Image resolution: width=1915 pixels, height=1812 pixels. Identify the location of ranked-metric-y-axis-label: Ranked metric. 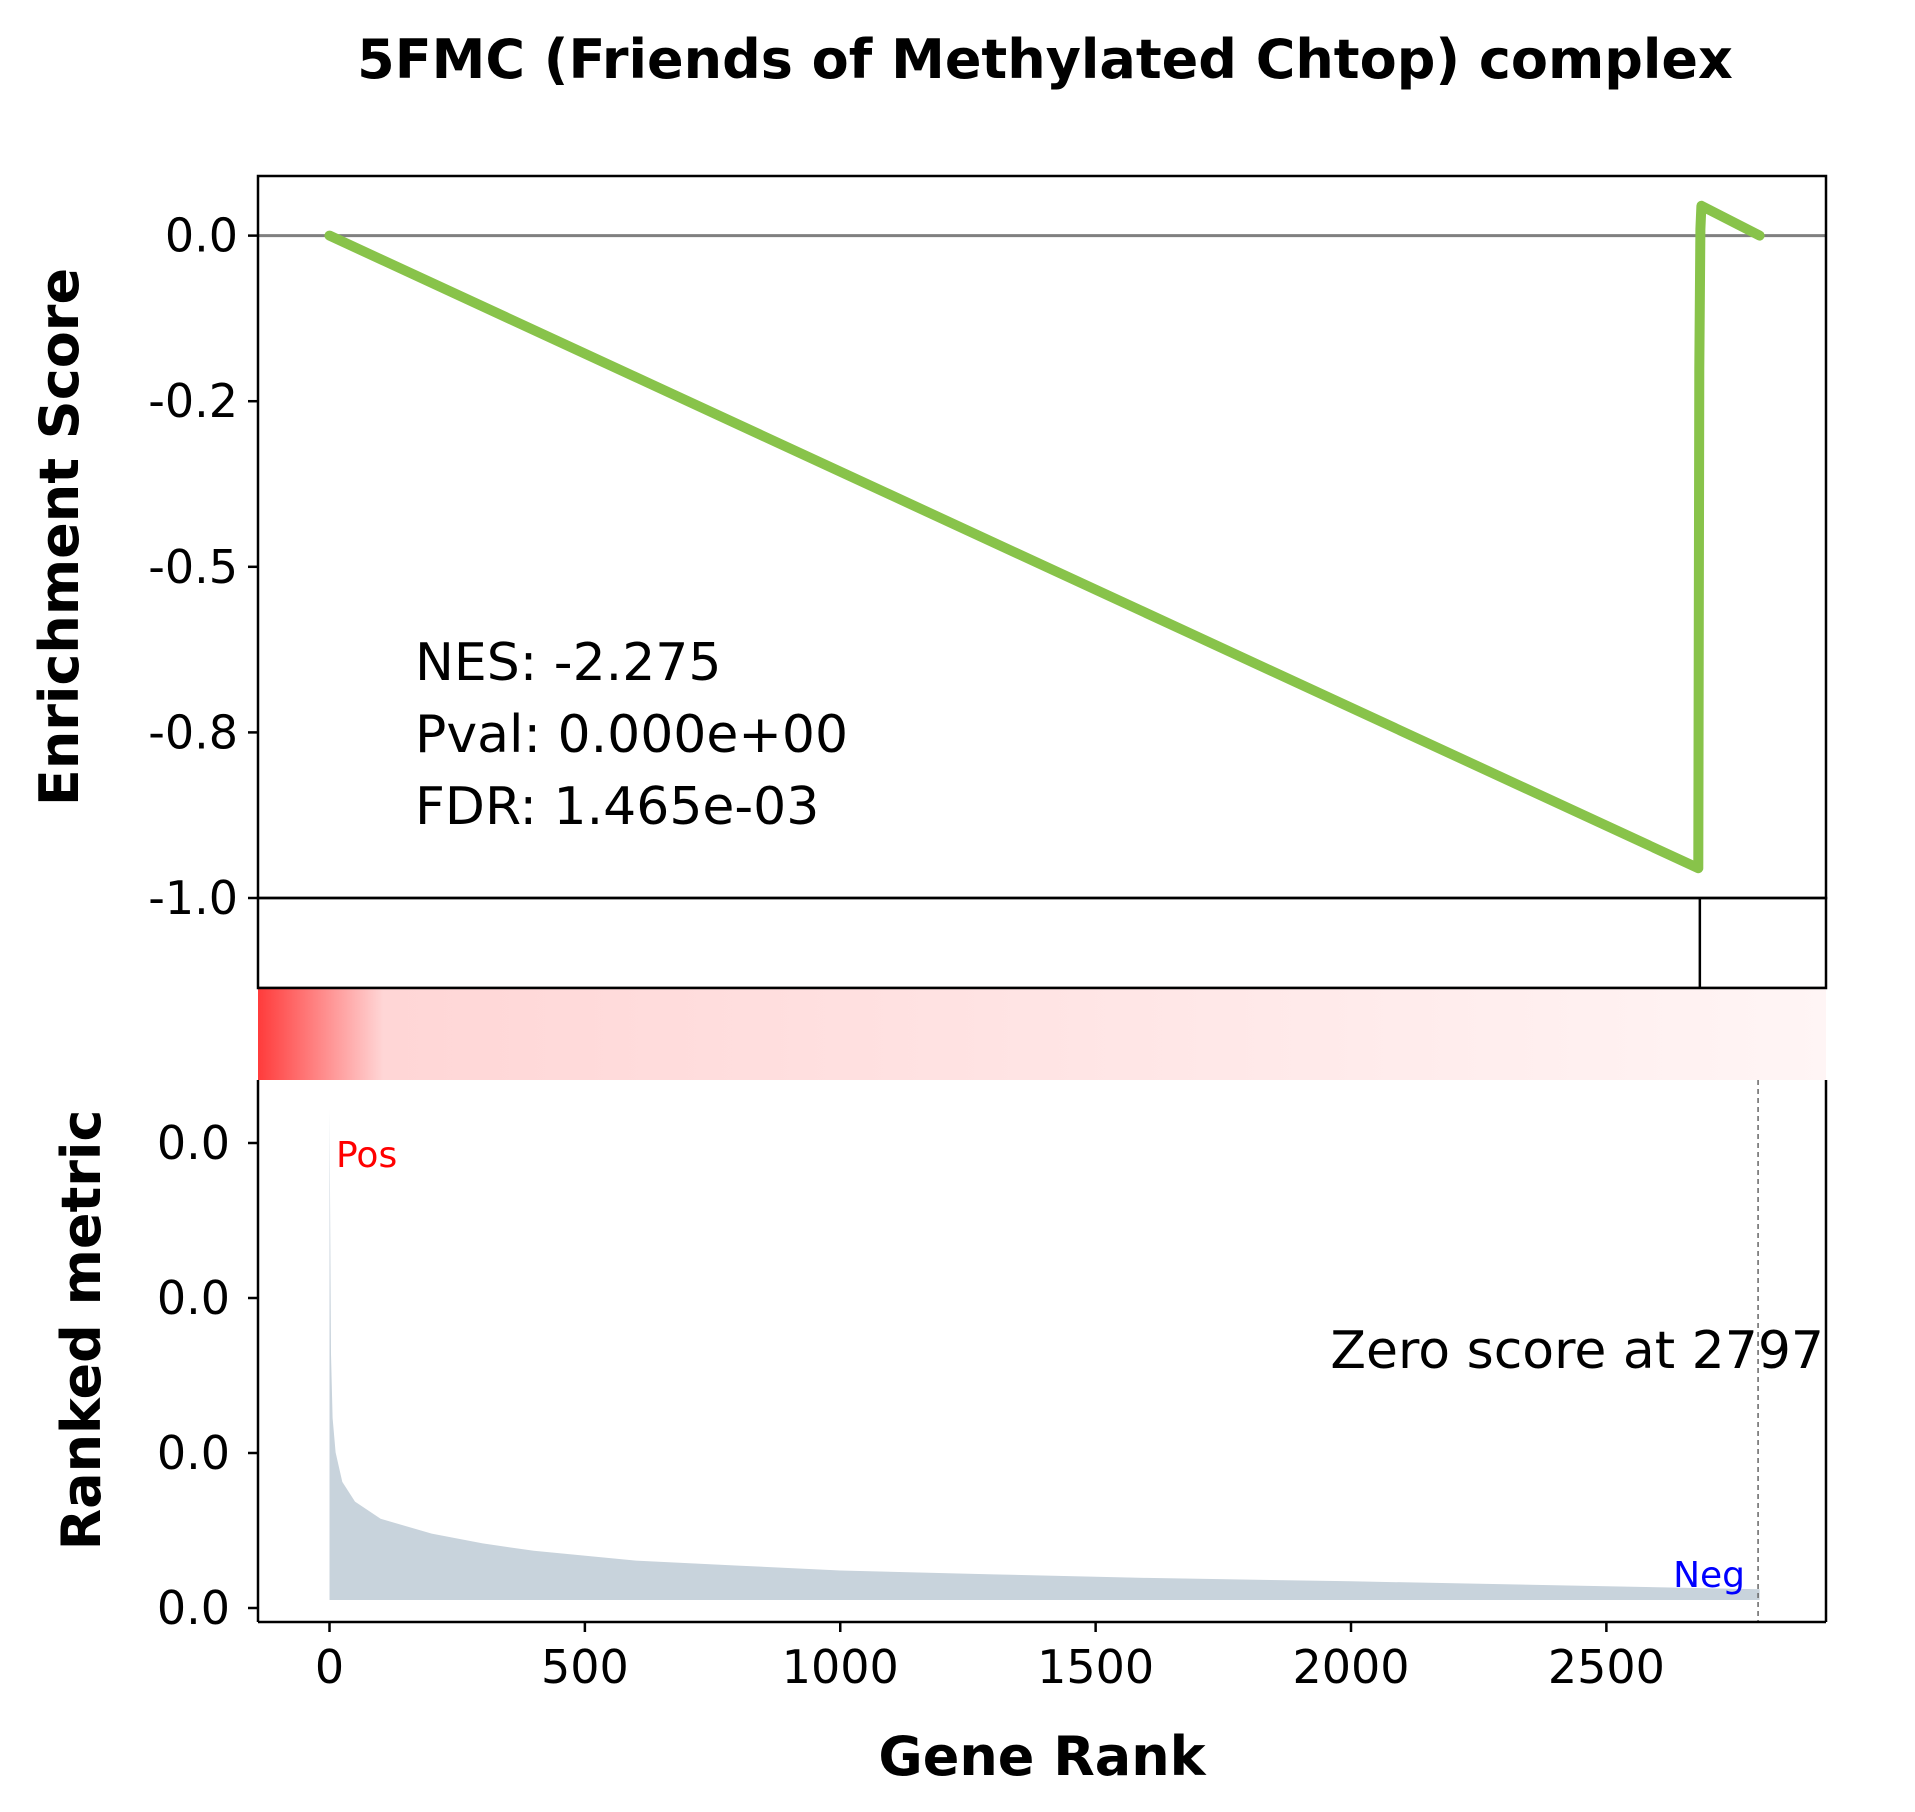
(81, 1330).